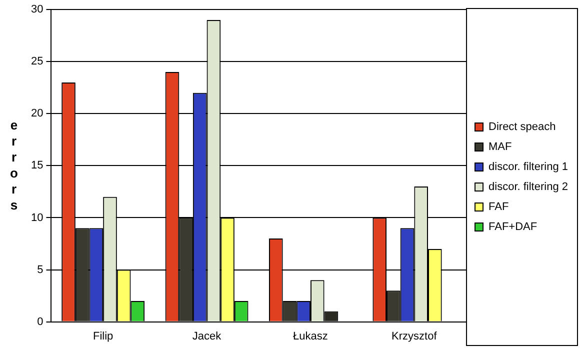  I want to click on legend-label: MAF, so click(500, 147).